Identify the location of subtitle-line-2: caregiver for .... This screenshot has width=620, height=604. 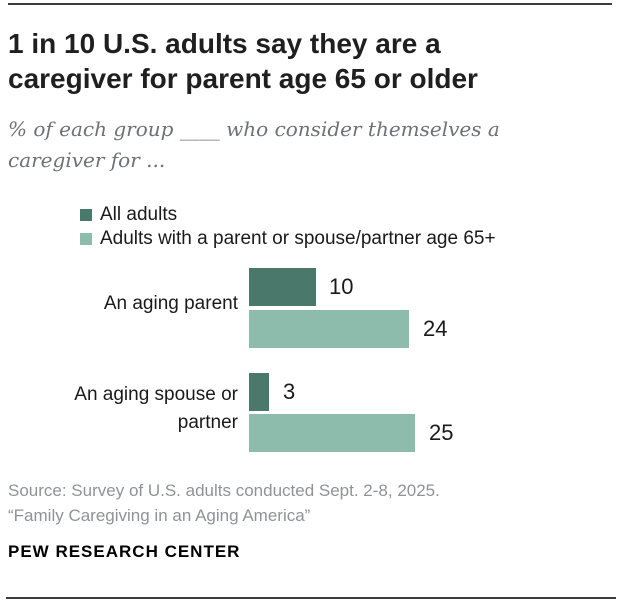
(87, 160).